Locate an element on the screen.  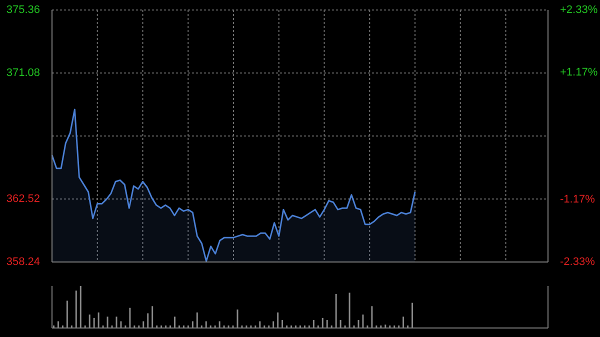
y-tick-label: 371.08 is located at coordinates (23, 73).